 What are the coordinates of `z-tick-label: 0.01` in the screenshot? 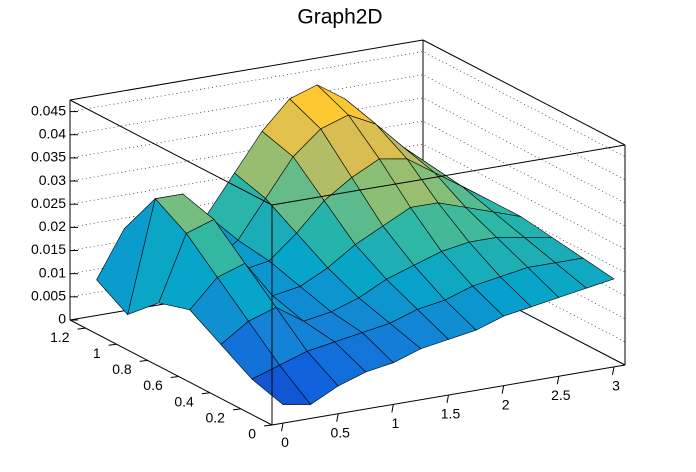 It's located at (52, 272).